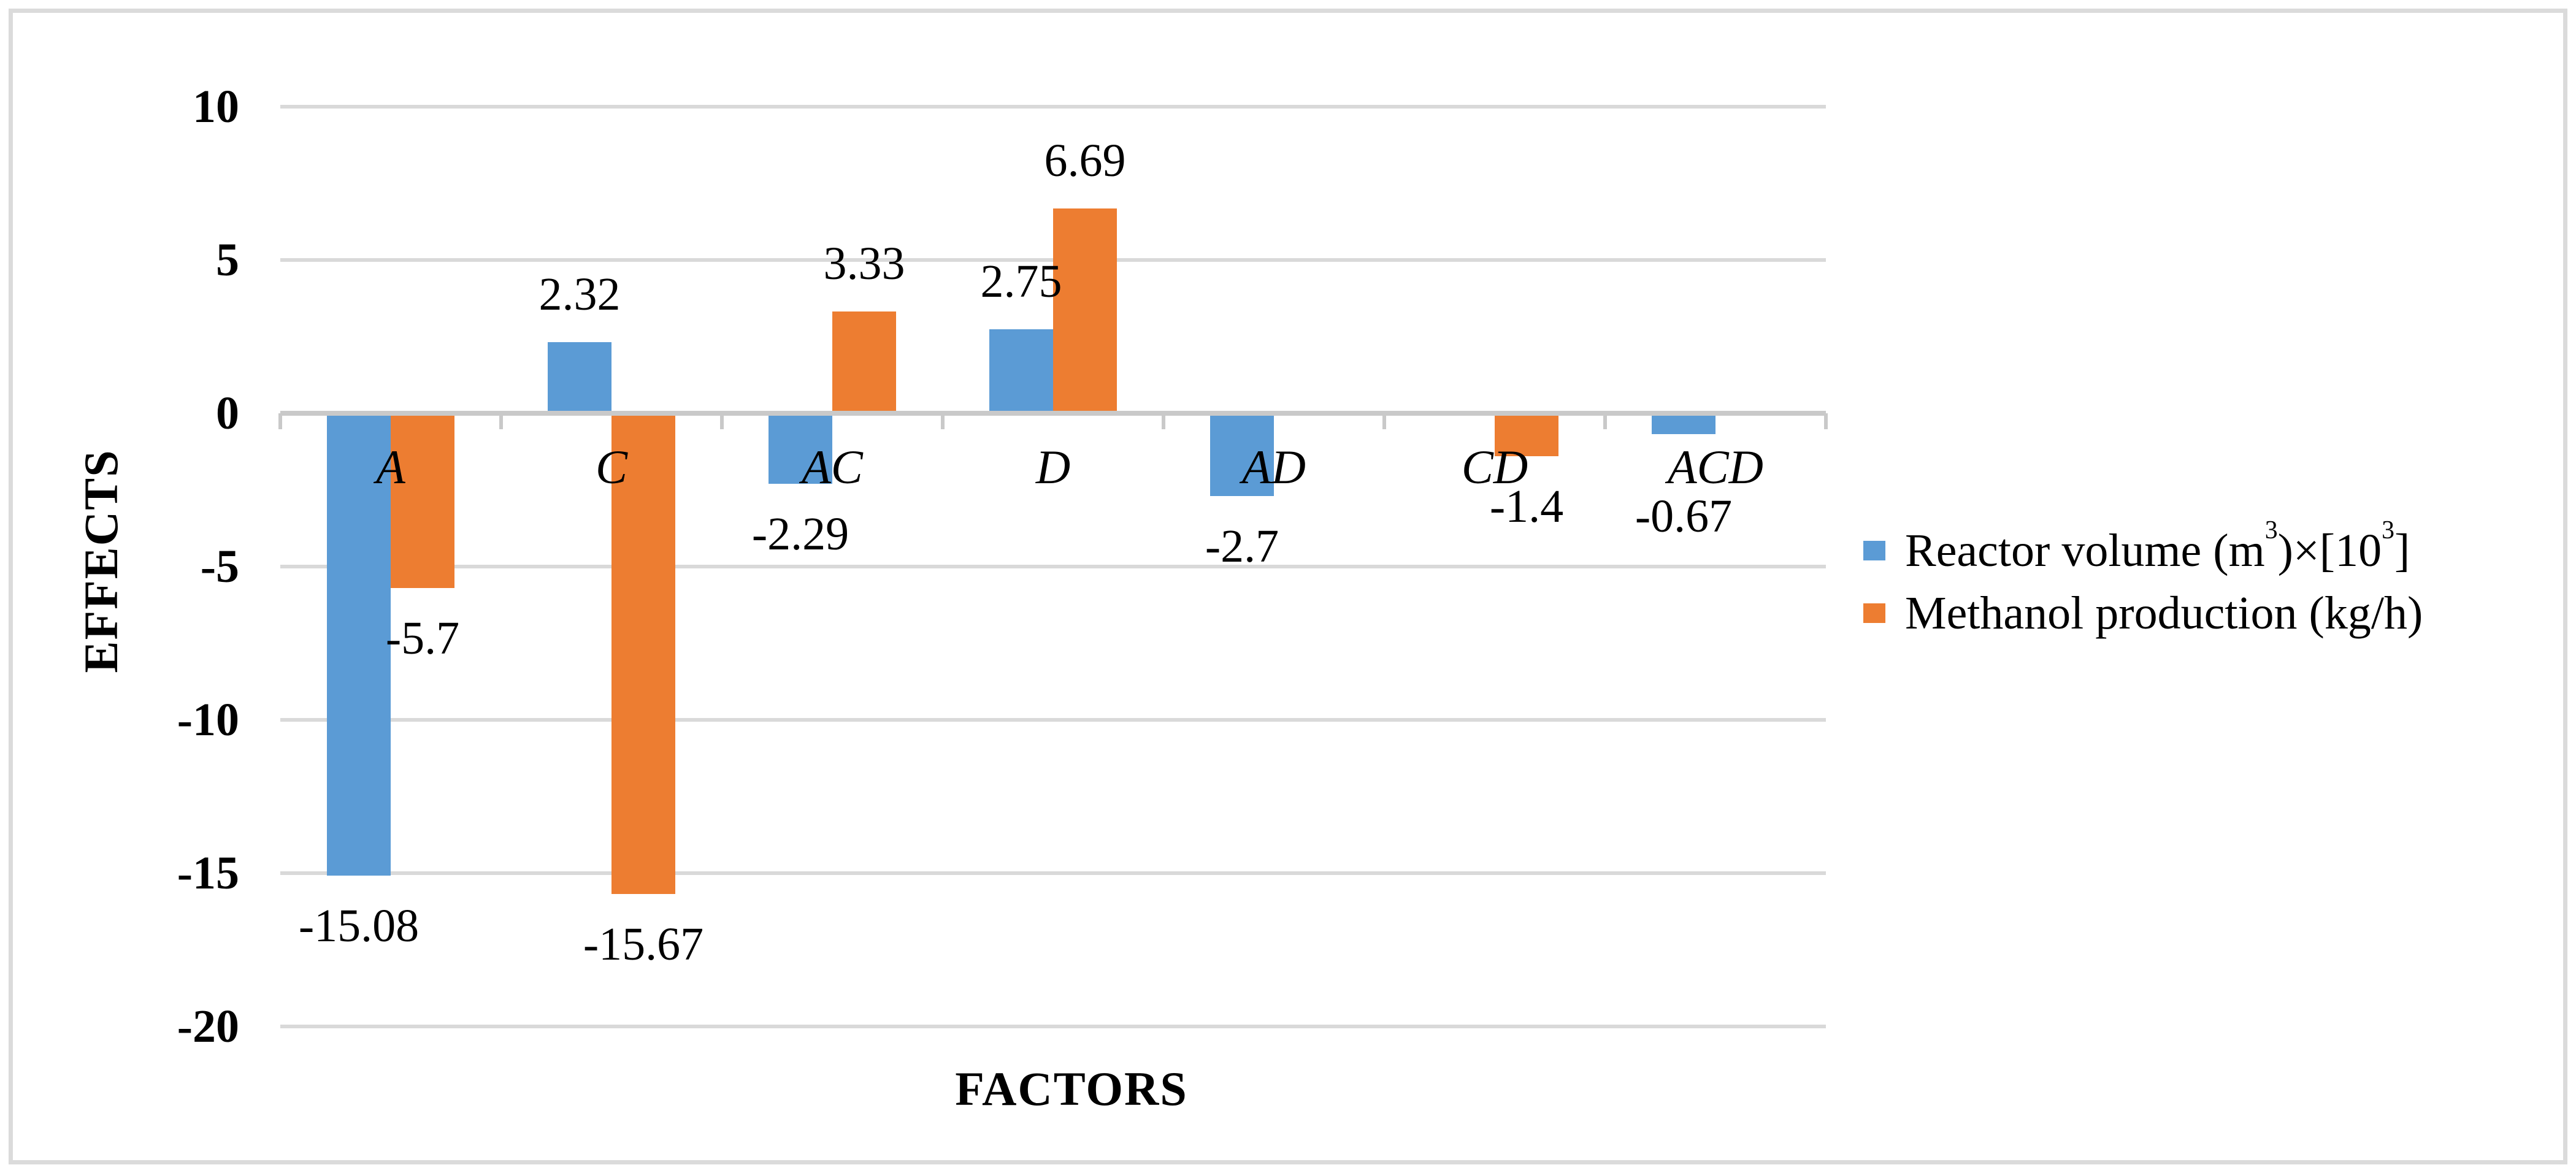 Image resolution: width=2576 pixels, height=1173 pixels. I want to click on data-label: -2.29, so click(800, 534).